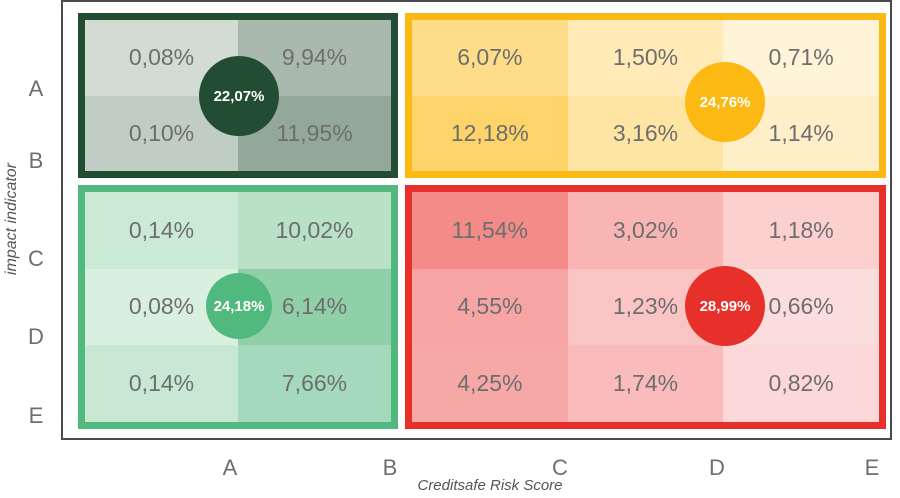  What do you see at coordinates (36, 258) in the screenshot?
I see `y-tick-label: C` at bounding box center [36, 258].